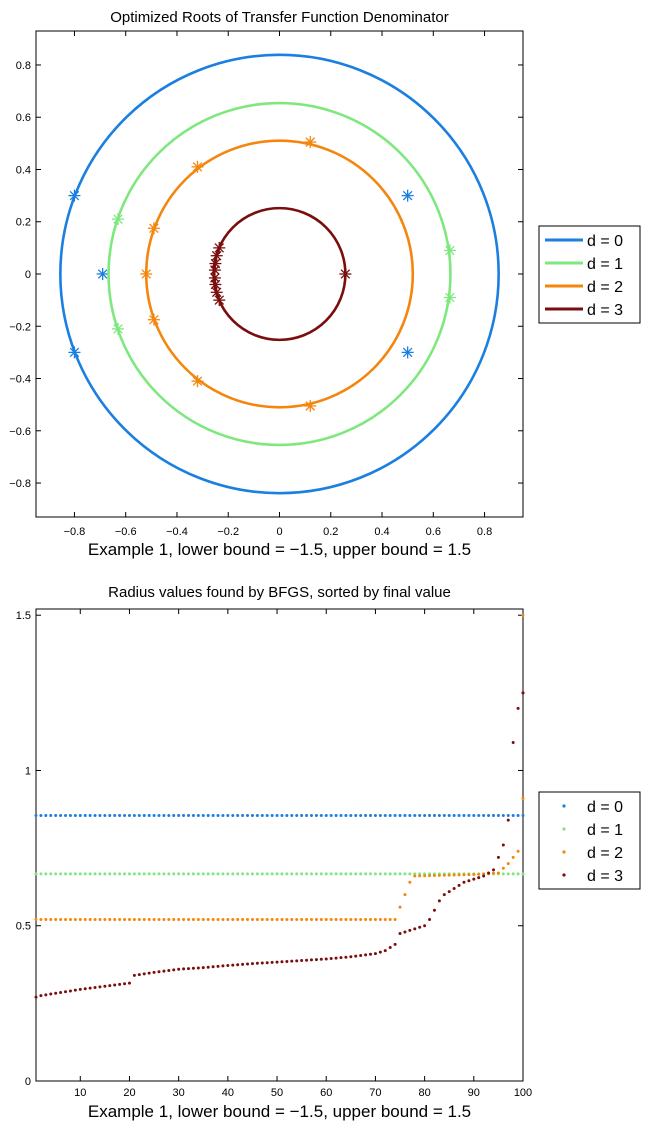 The width and height of the screenshot is (655, 1133). What do you see at coordinates (23, 66) in the screenshot?
I see `y-tick-label: 0.8` at bounding box center [23, 66].